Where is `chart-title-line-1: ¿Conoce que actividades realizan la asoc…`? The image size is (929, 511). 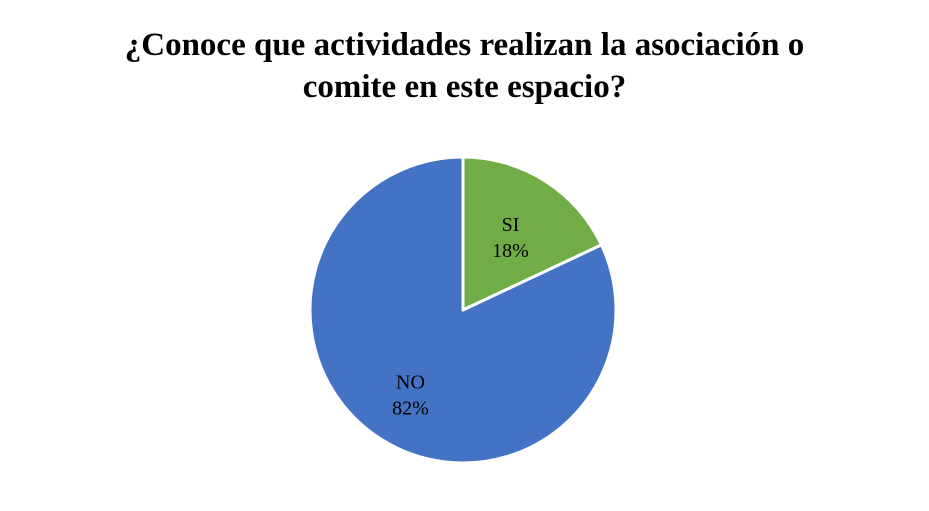
chart-title-line-1: ¿Conoce que actividades realizan la asoc… is located at coordinates (464, 45).